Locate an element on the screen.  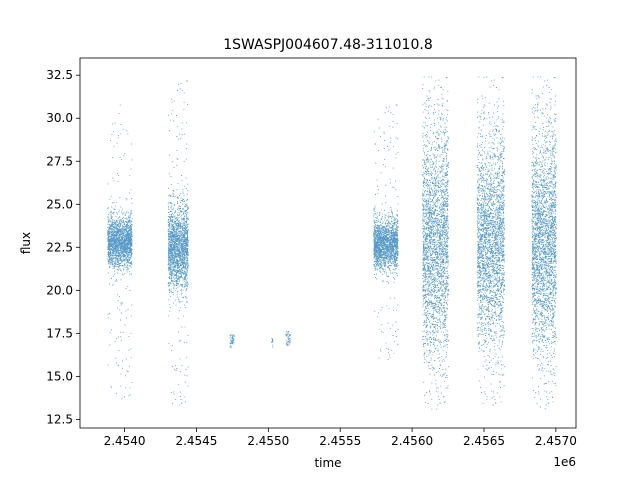
x-tick-label: 2.4550 is located at coordinates (268, 441).